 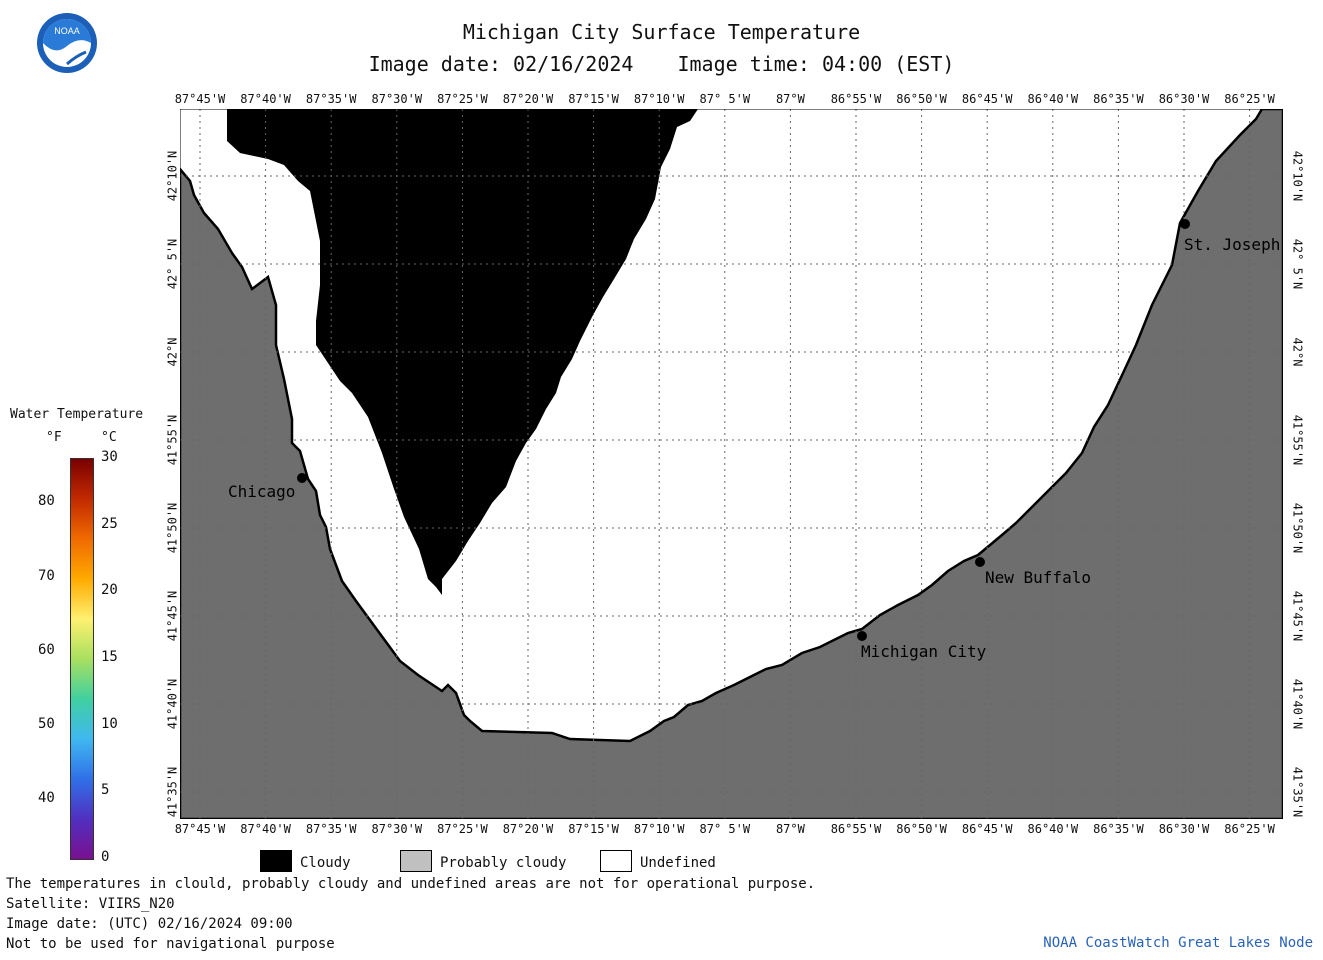 I want to click on colorbar-f-tick: 40, so click(x=46, y=797).